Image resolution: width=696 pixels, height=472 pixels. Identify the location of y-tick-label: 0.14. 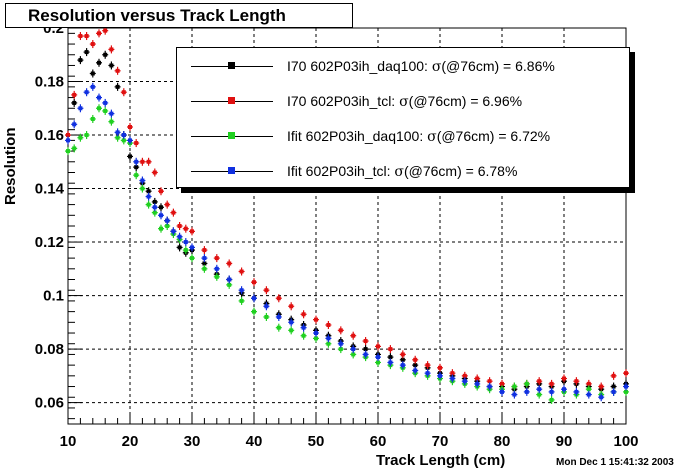
(50, 189).